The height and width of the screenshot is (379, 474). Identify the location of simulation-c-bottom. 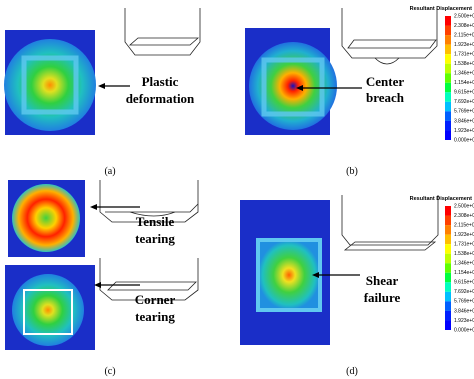
(50, 307).